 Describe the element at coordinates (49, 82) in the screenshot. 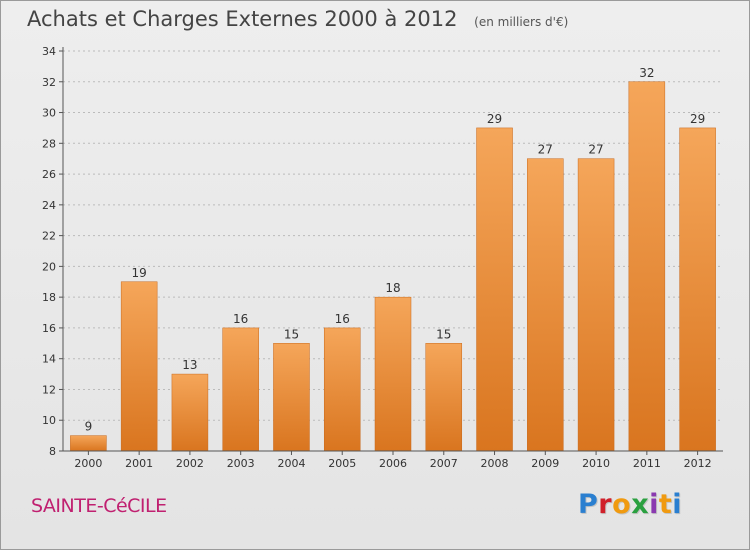

I see `y-tick-label: 32` at that location.